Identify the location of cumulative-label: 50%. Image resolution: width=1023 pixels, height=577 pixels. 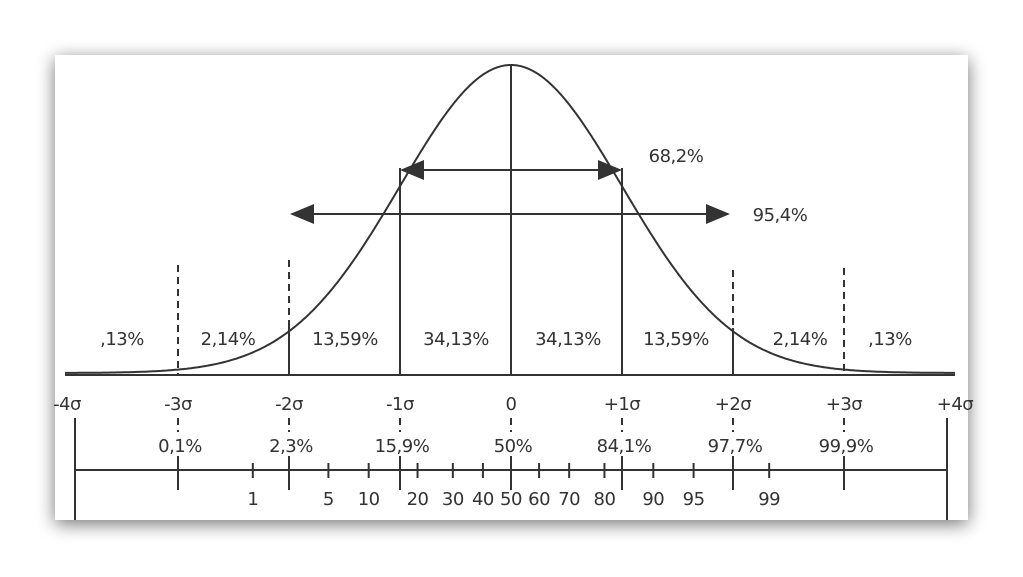
(513, 446).